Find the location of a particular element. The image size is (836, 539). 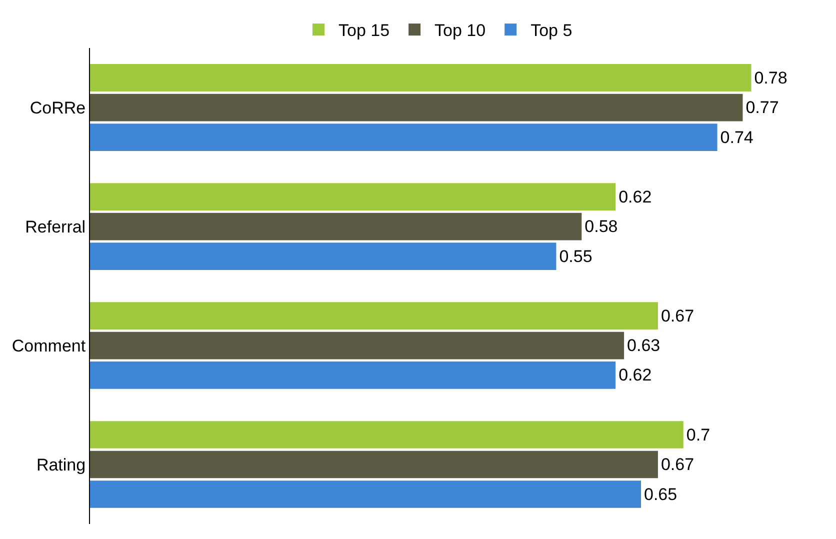

legend-label: Top 10 is located at coordinates (460, 30).